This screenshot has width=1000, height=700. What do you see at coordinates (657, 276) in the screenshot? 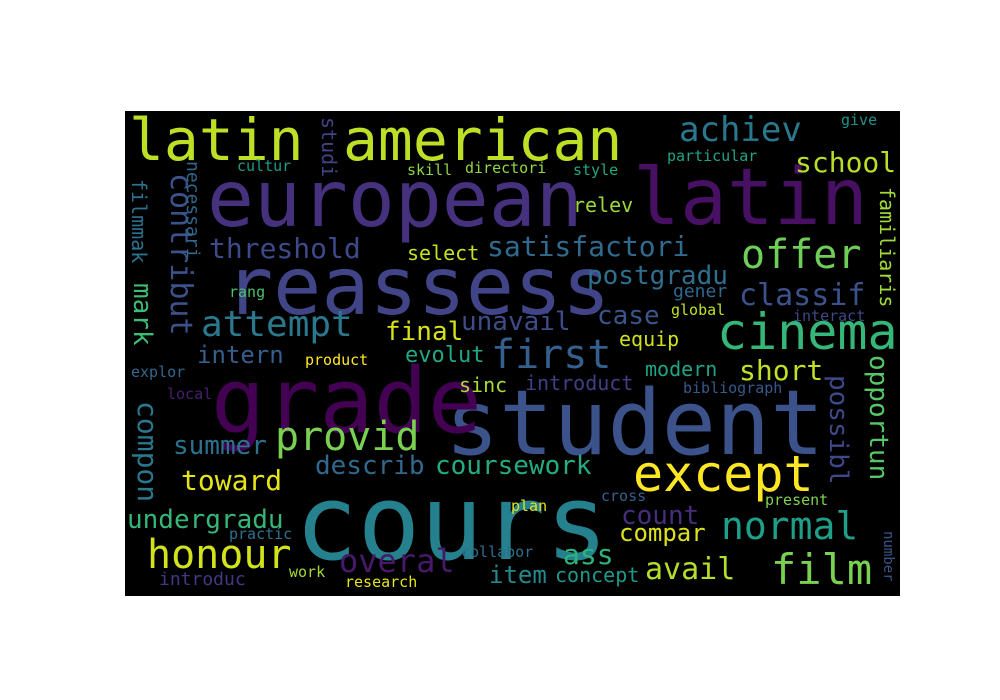
I see `word-postgradu: postgradu` at bounding box center [657, 276].